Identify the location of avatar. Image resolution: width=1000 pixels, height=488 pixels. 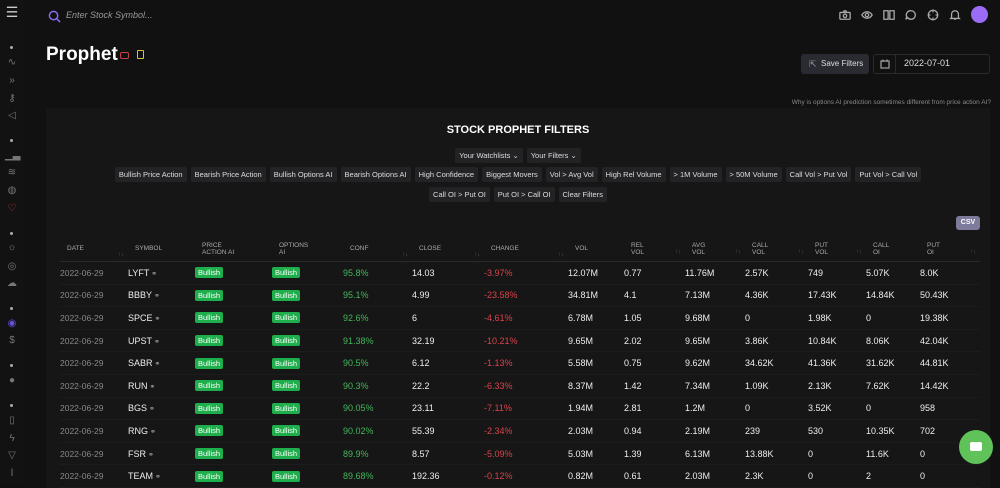
(979, 14).